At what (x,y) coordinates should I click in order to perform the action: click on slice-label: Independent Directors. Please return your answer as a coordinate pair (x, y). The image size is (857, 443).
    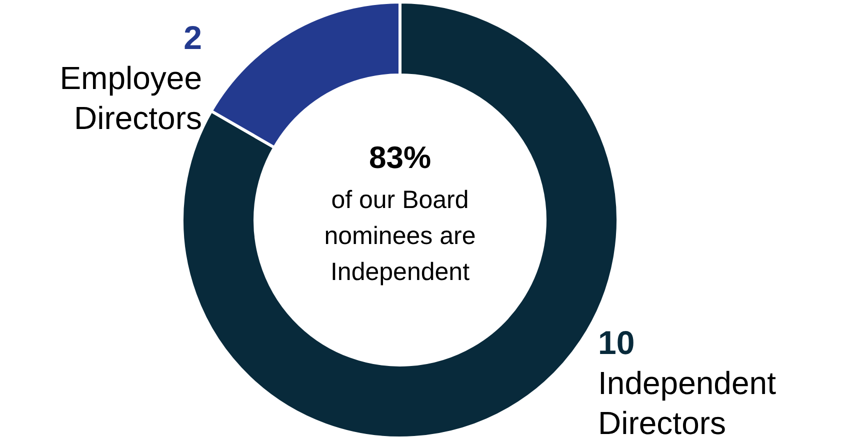
    Looking at the image, I should click on (687, 402).